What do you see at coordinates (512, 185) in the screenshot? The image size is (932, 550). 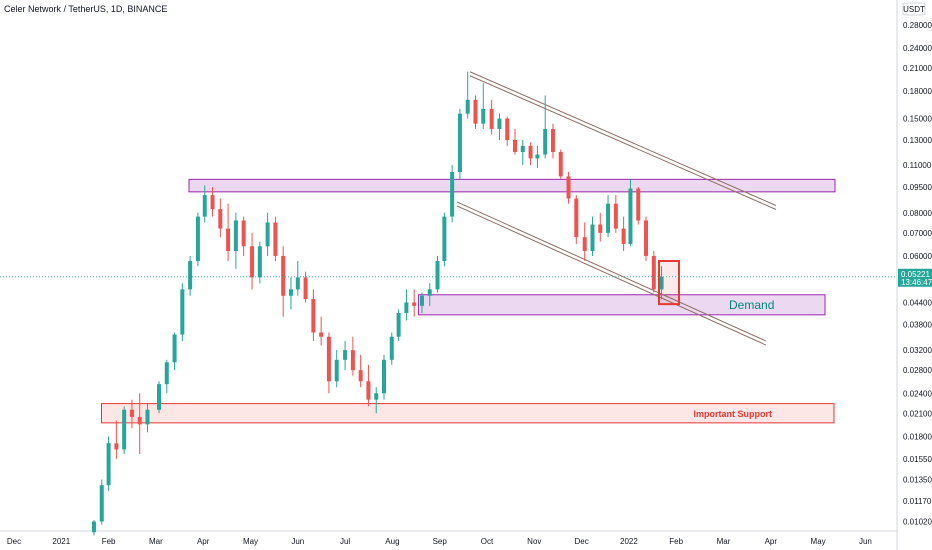 I see `resistance-zone` at bounding box center [512, 185].